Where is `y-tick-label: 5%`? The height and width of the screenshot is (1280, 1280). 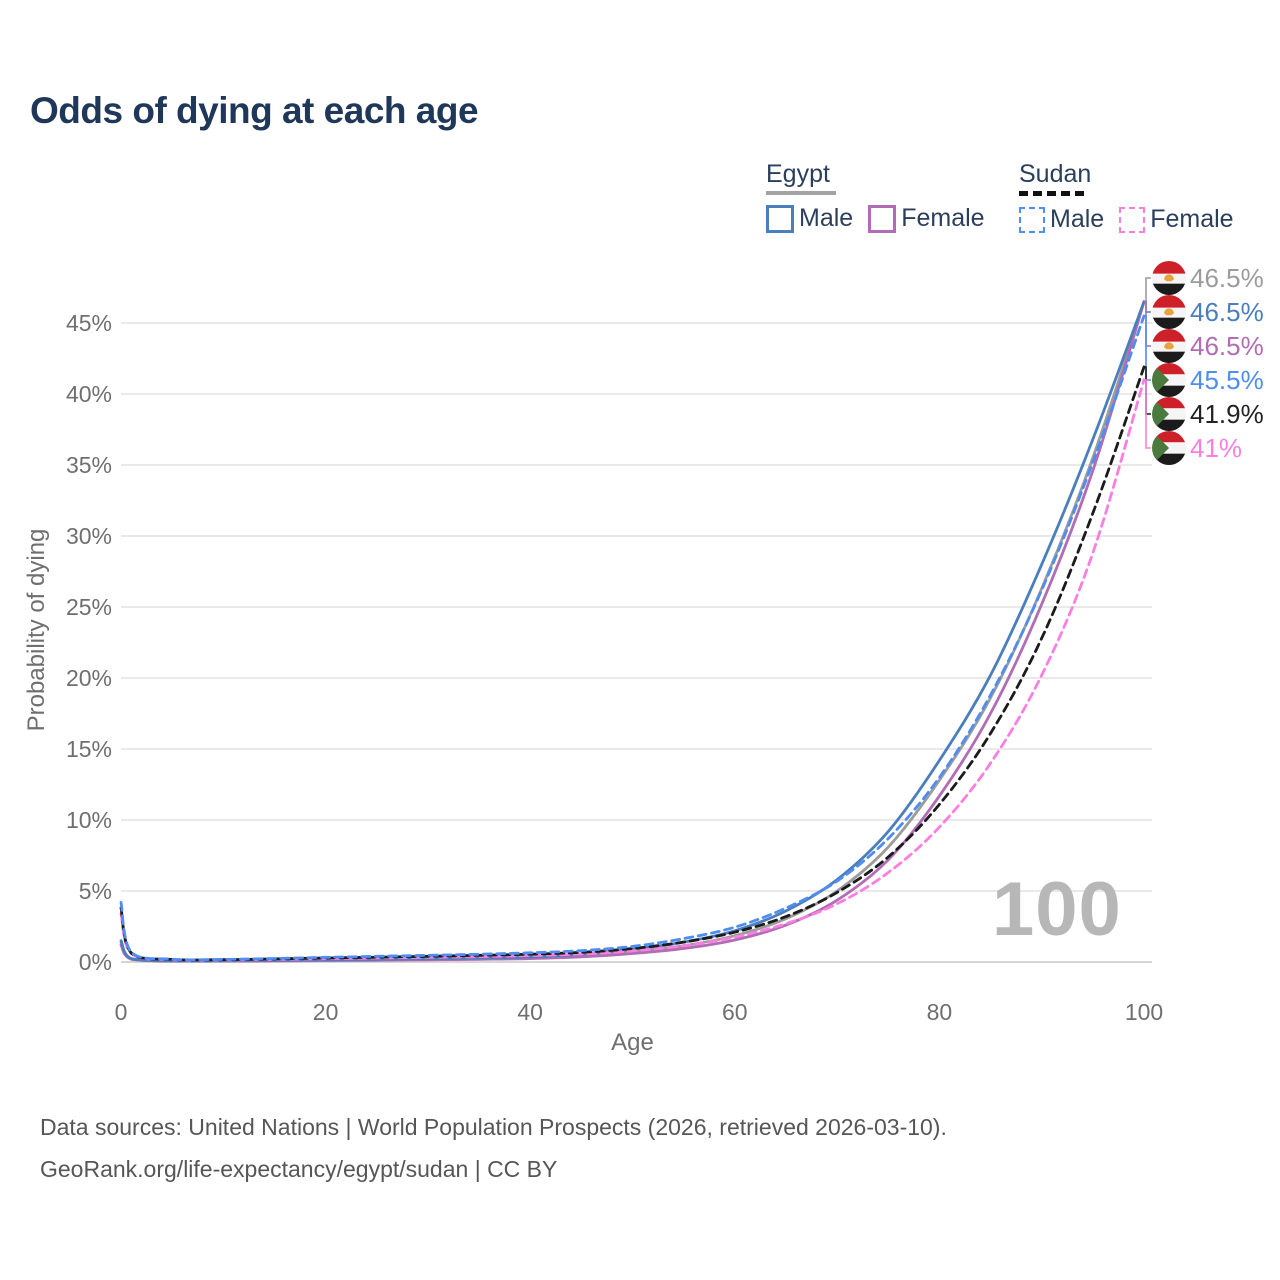
y-tick-label: 5% is located at coordinates (95, 891).